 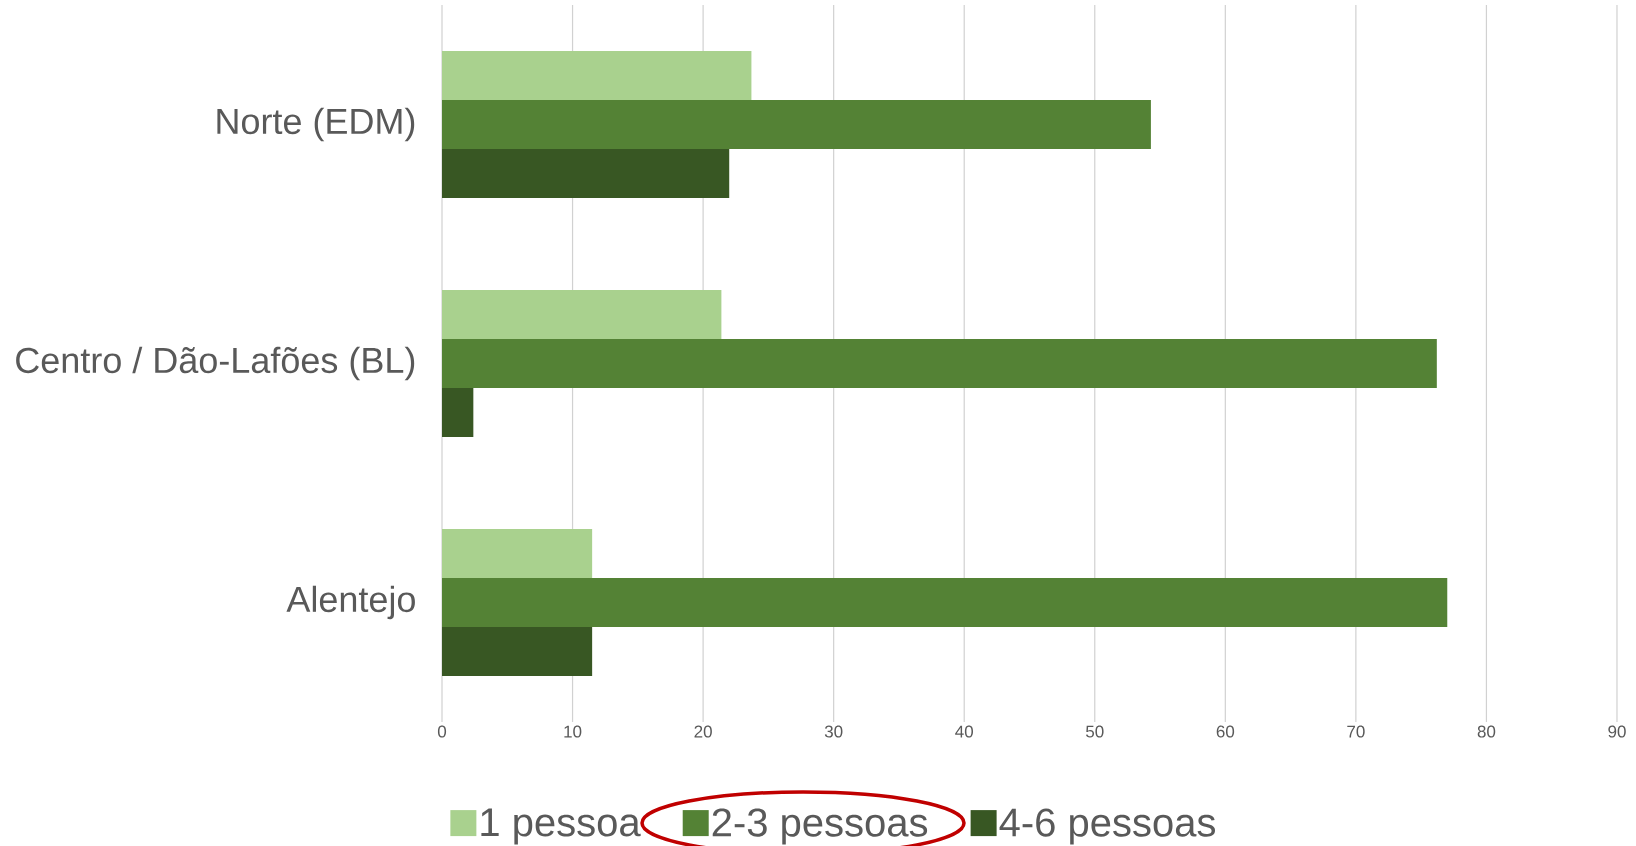 I want to click on x-tick-label: 30, so click(x=833, y=731).